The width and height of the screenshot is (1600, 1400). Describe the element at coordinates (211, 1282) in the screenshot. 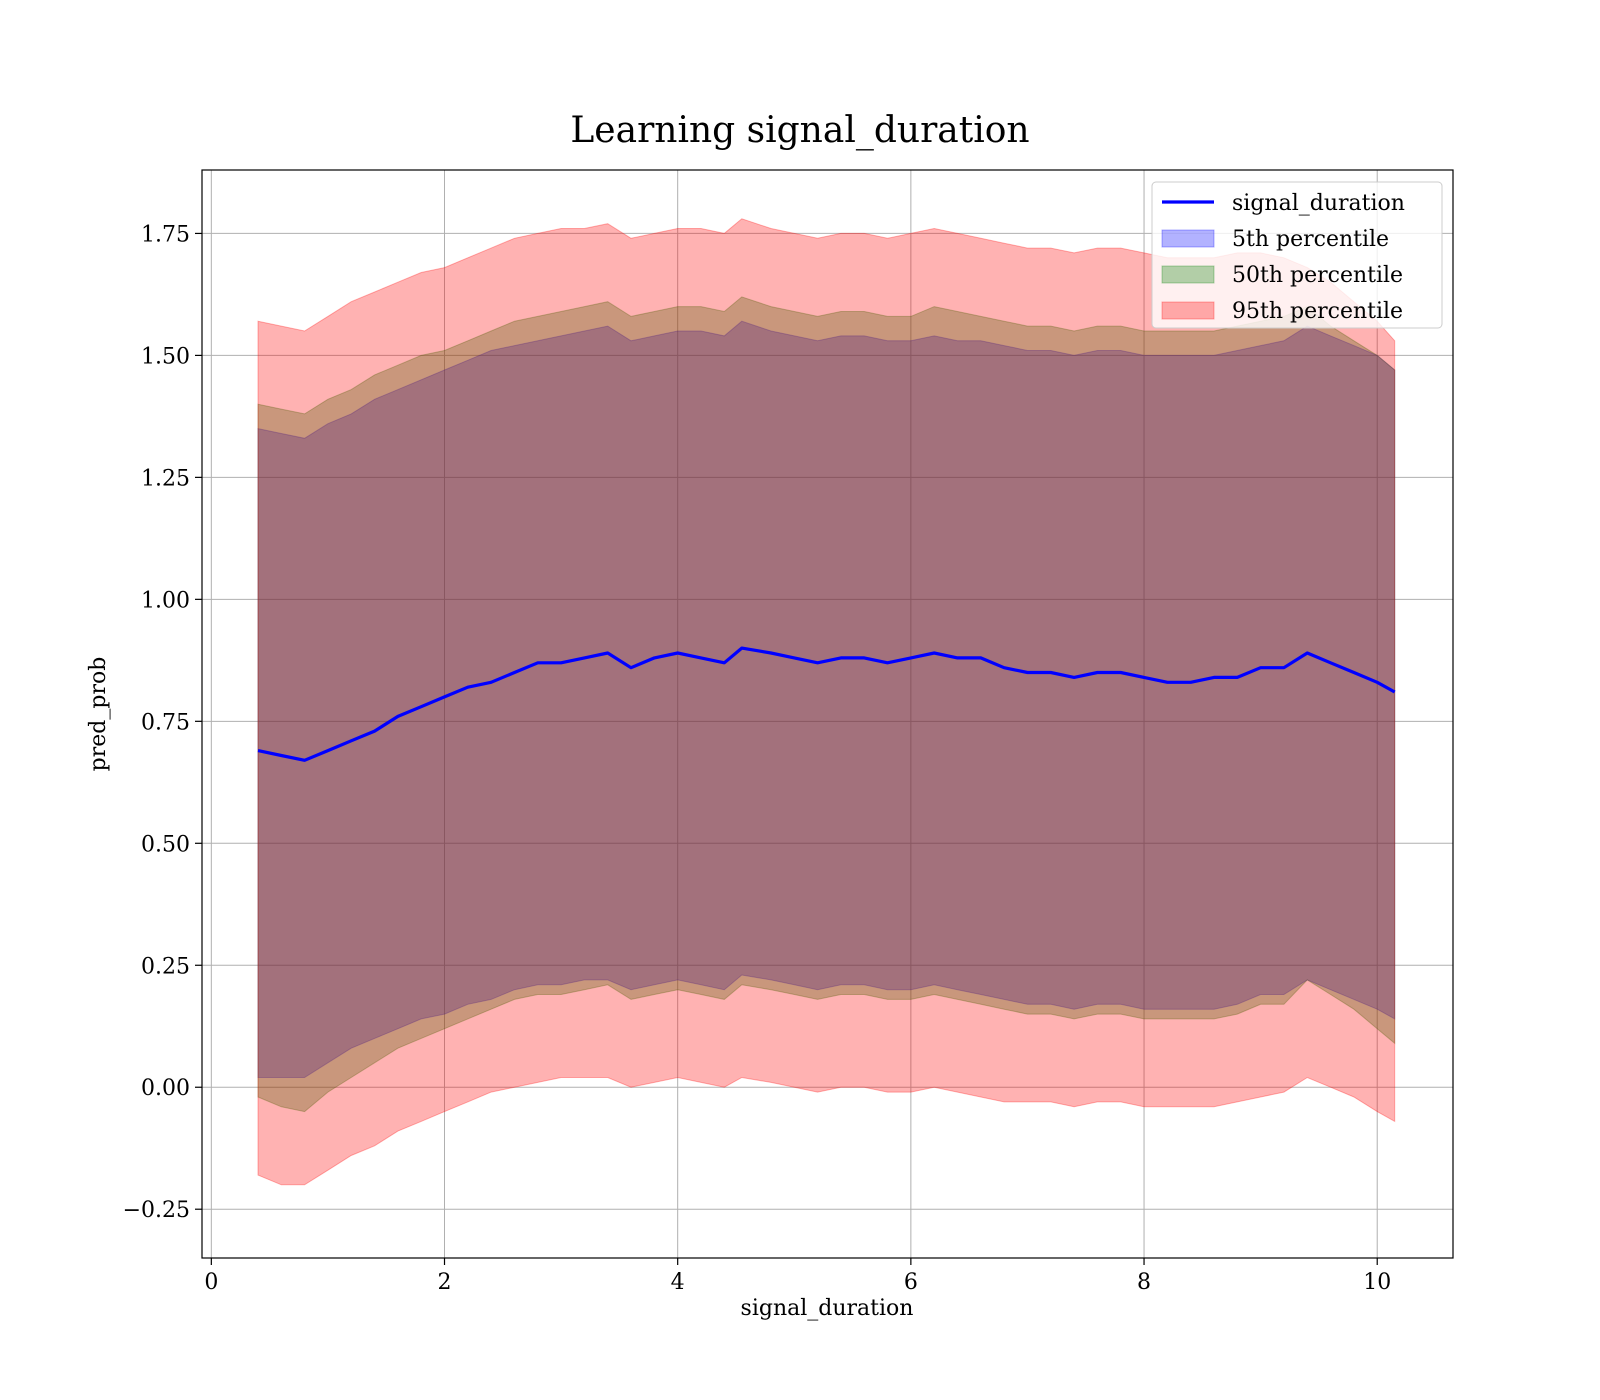

I see `x-tick-label: 0` at that location.